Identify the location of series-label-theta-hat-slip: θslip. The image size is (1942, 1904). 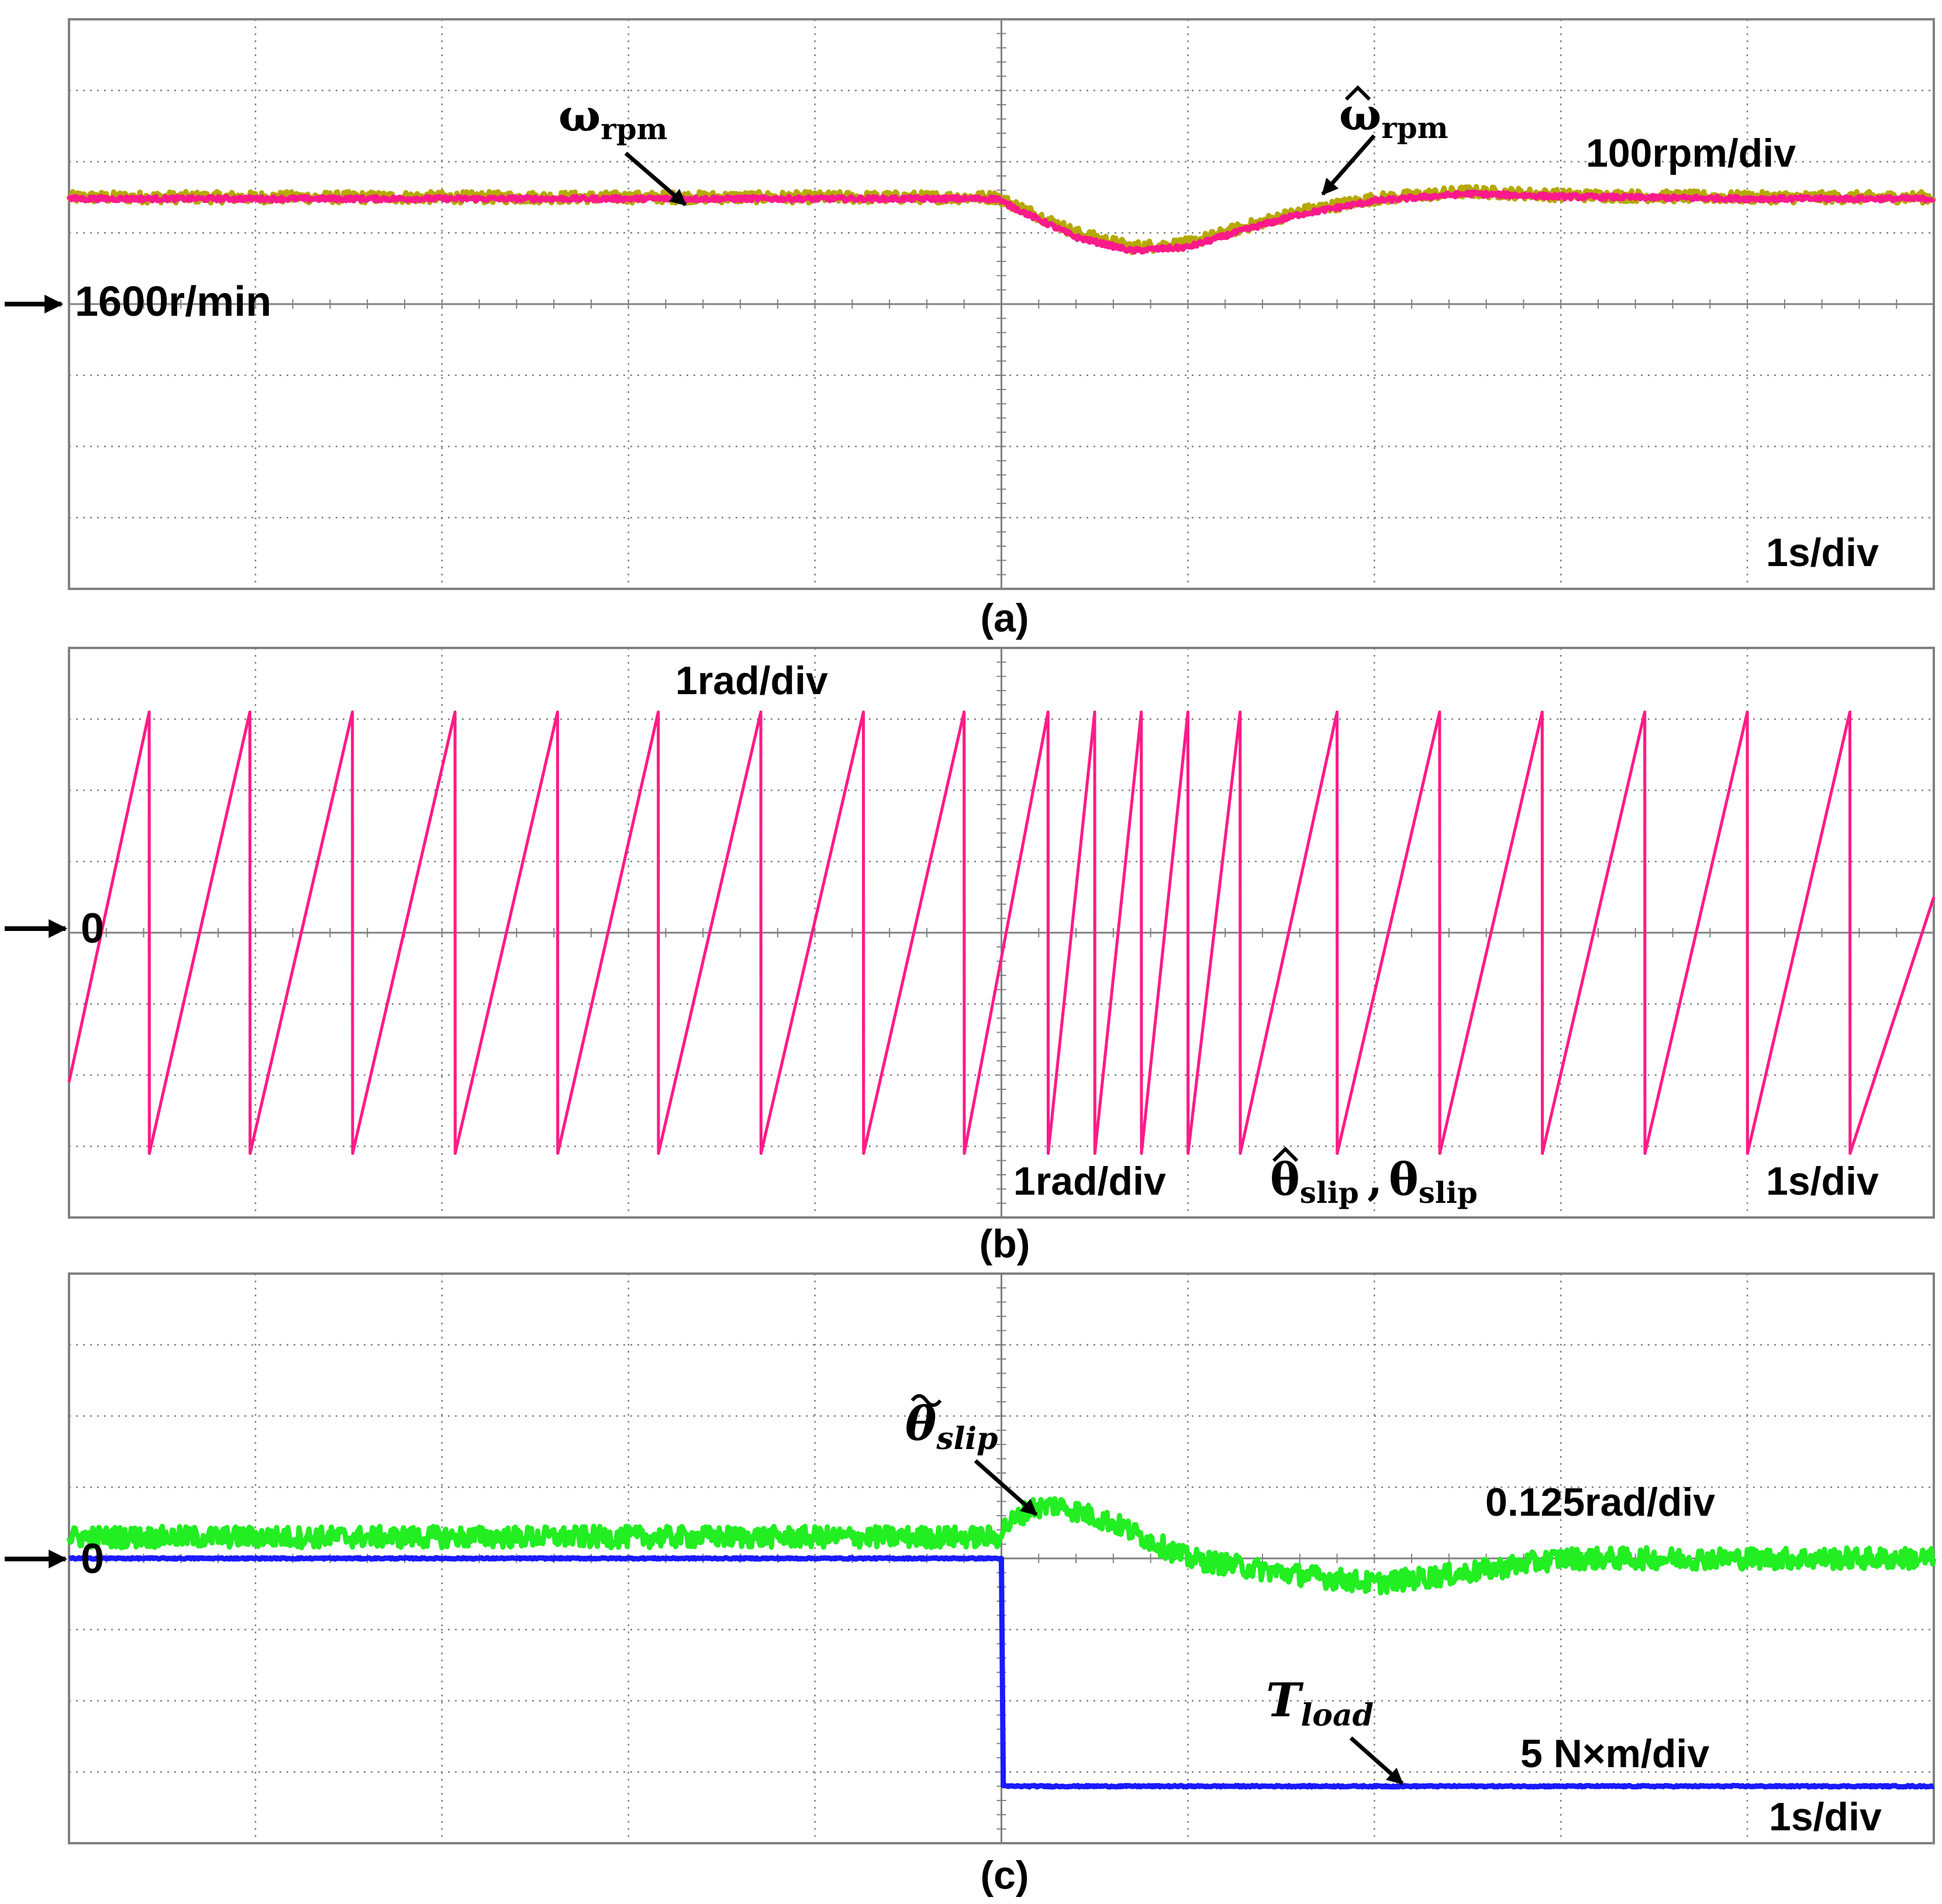
(1314, 1178).